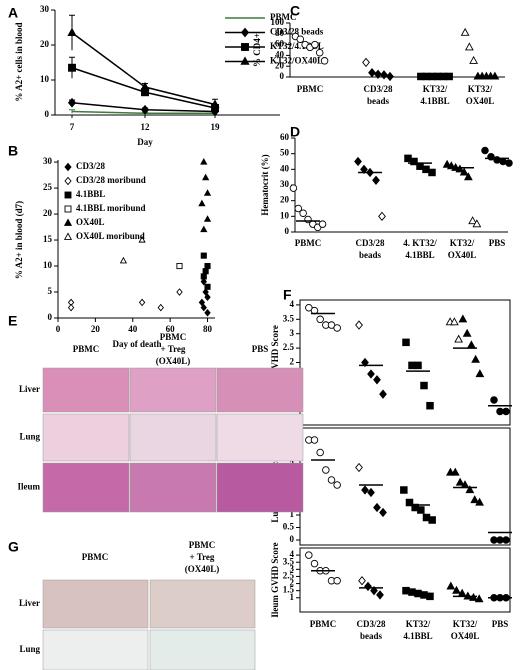 The image size is (520, 670). What do you see at coordinates (29, 487) in the screenshot?
I see `row-label: Ileum` at bounding box center [29, 487].